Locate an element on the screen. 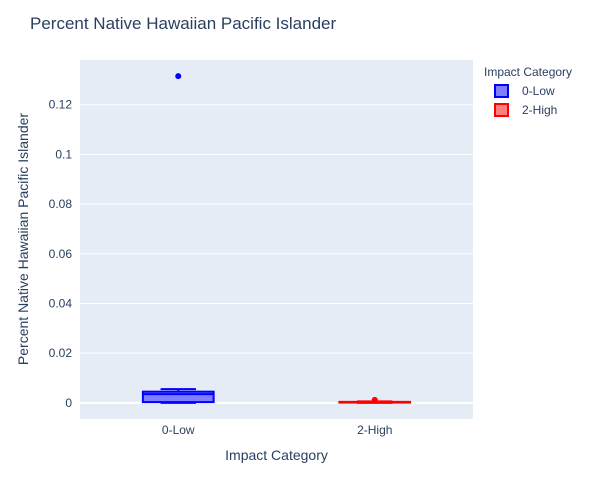 The height and width of the screenshot is (500, 600). y-tick-label: 0.04 is located at coordinates (61, 303).